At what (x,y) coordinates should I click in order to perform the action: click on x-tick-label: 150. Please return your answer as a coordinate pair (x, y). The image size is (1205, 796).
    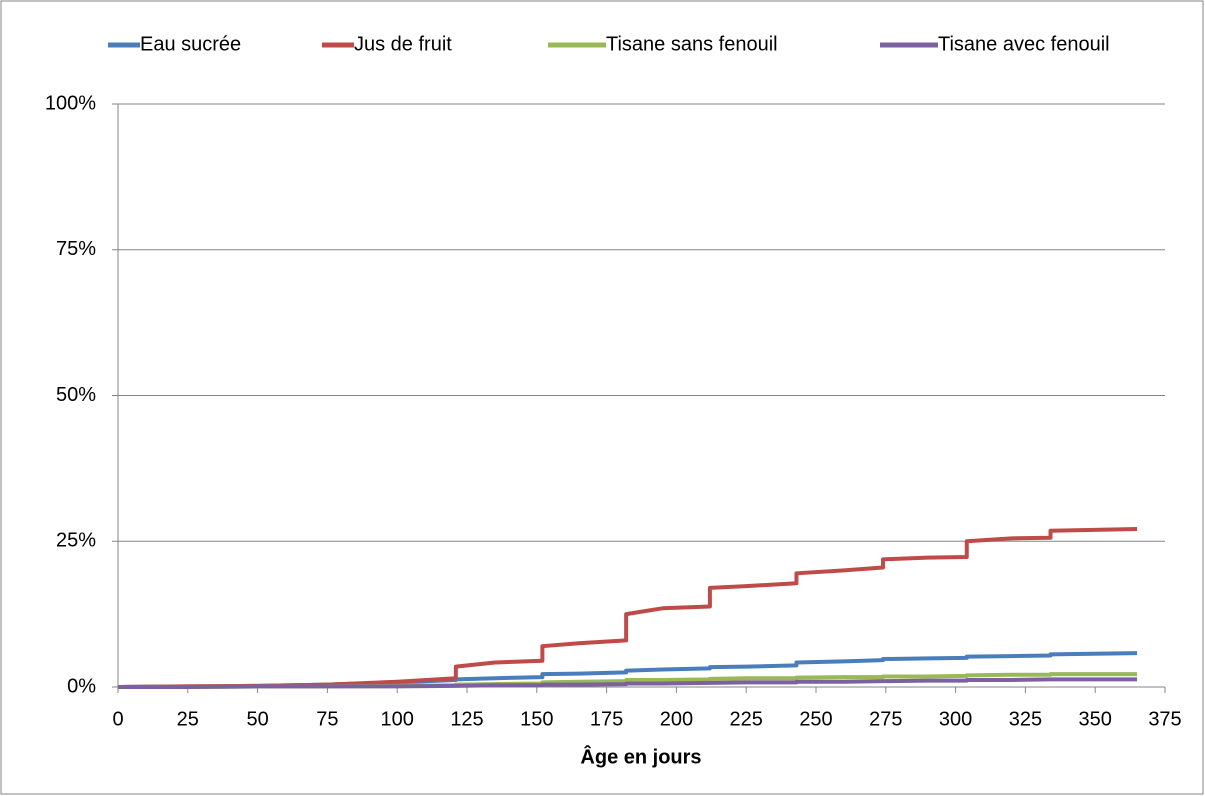
    Looking at the image, I should click on (536, 719).